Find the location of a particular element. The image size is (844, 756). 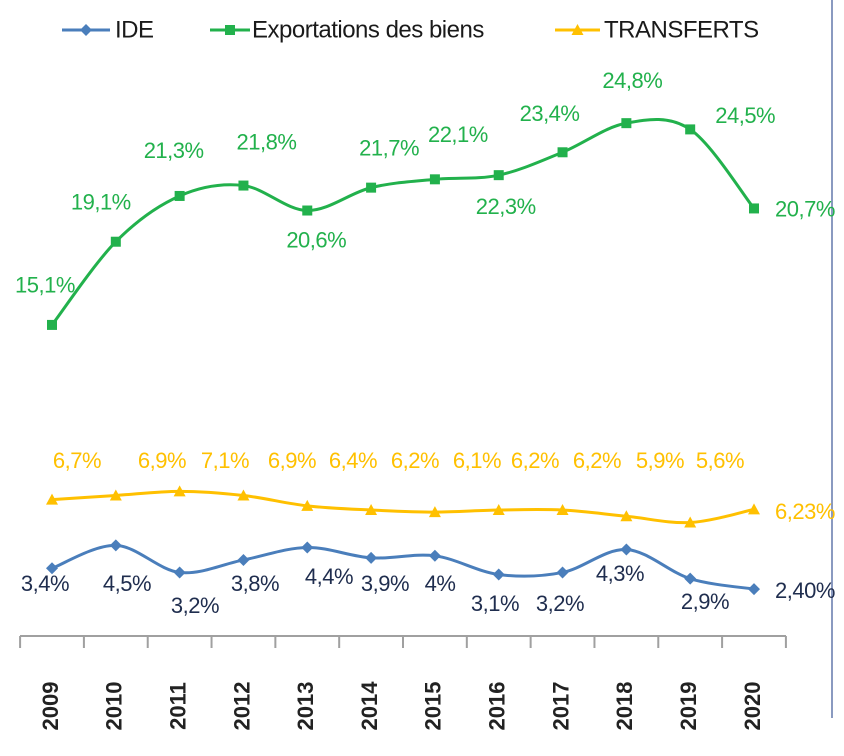

data-label: 21,7% is located at coordinates (389, 147).